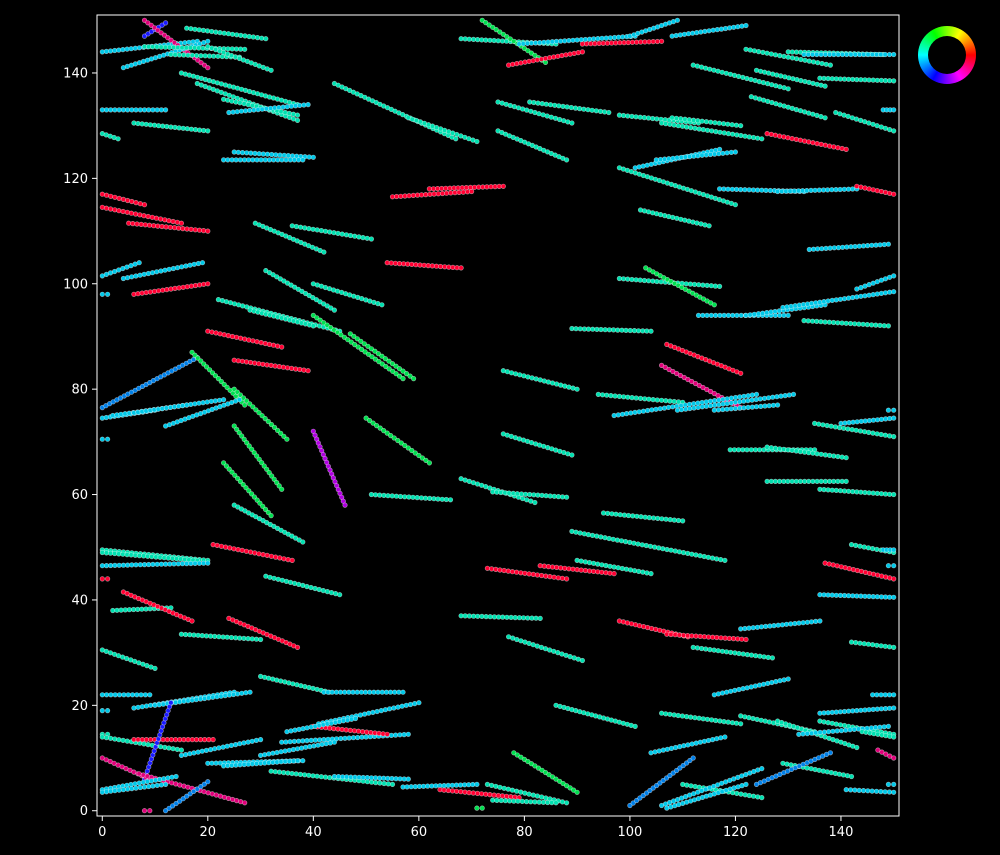  What do you see at coordinates (174, 564) in the screenshot?
I see `series-116-point` at bounding box center [174, 564].